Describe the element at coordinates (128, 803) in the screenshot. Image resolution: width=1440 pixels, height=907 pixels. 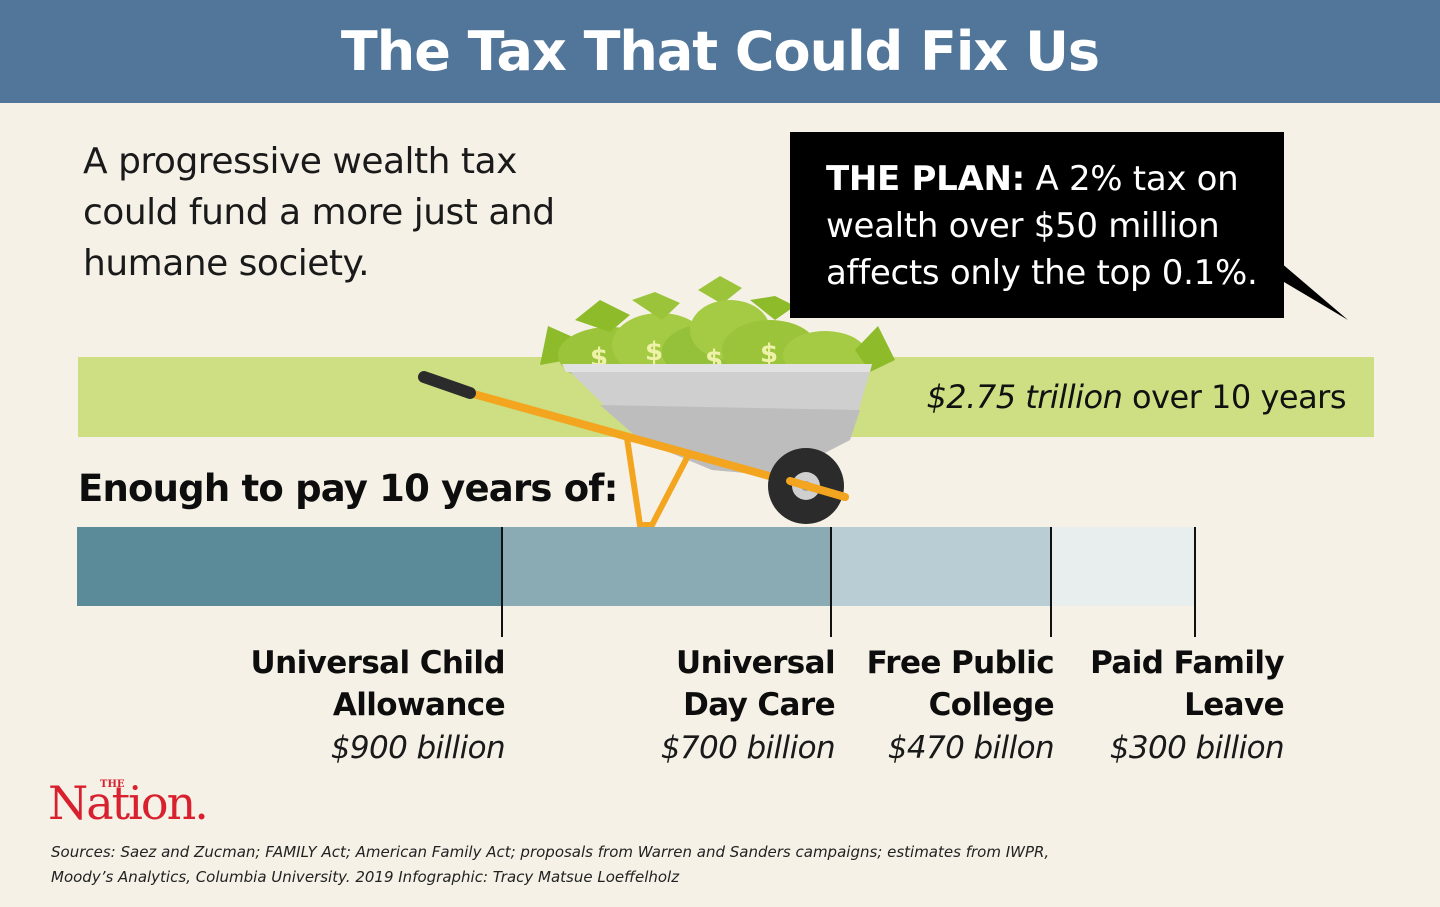
I see `the-nation-logo: THE Nation.` at that location.